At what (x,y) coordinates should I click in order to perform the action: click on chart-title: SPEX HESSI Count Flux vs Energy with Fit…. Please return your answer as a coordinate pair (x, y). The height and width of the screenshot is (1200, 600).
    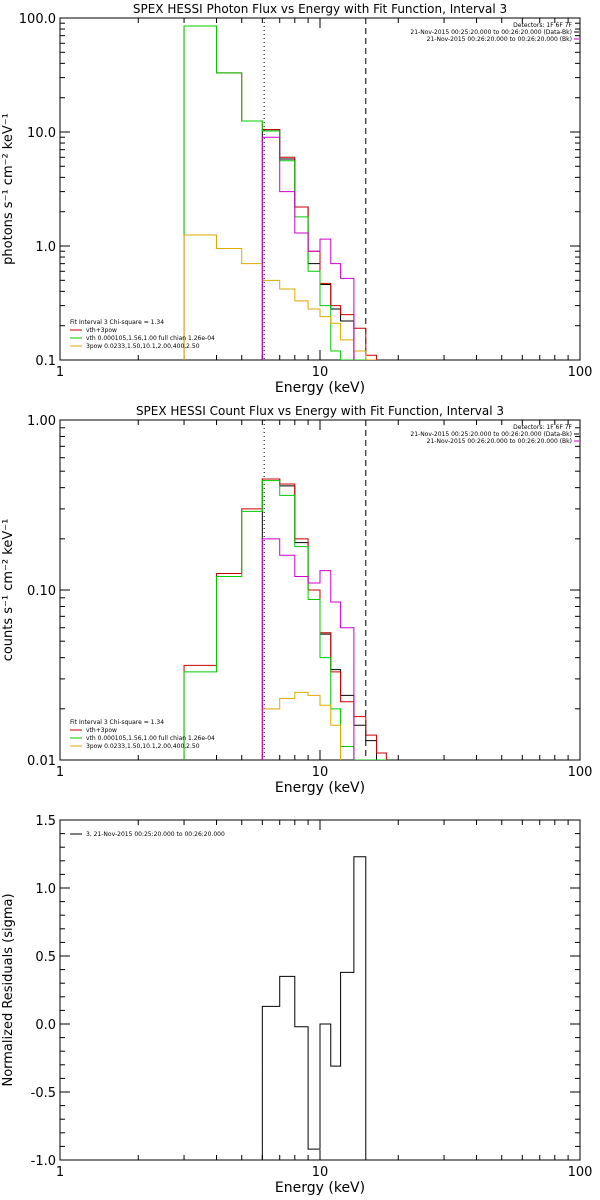
    Looking at the image, I should click on (320, 411).